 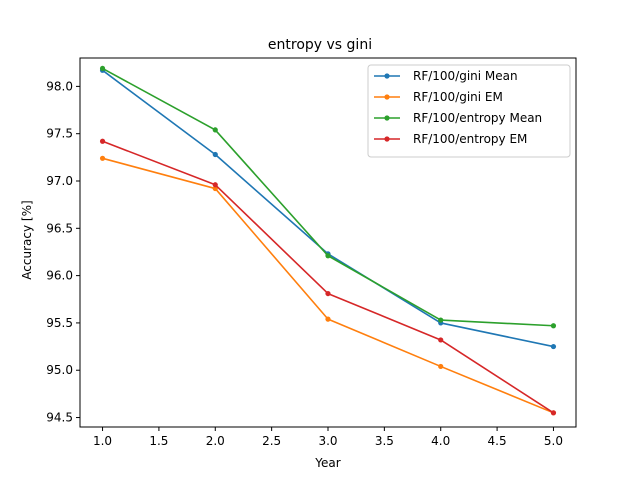 I want to click on y-tick-label: 94.5, so click(x=59, y=418).